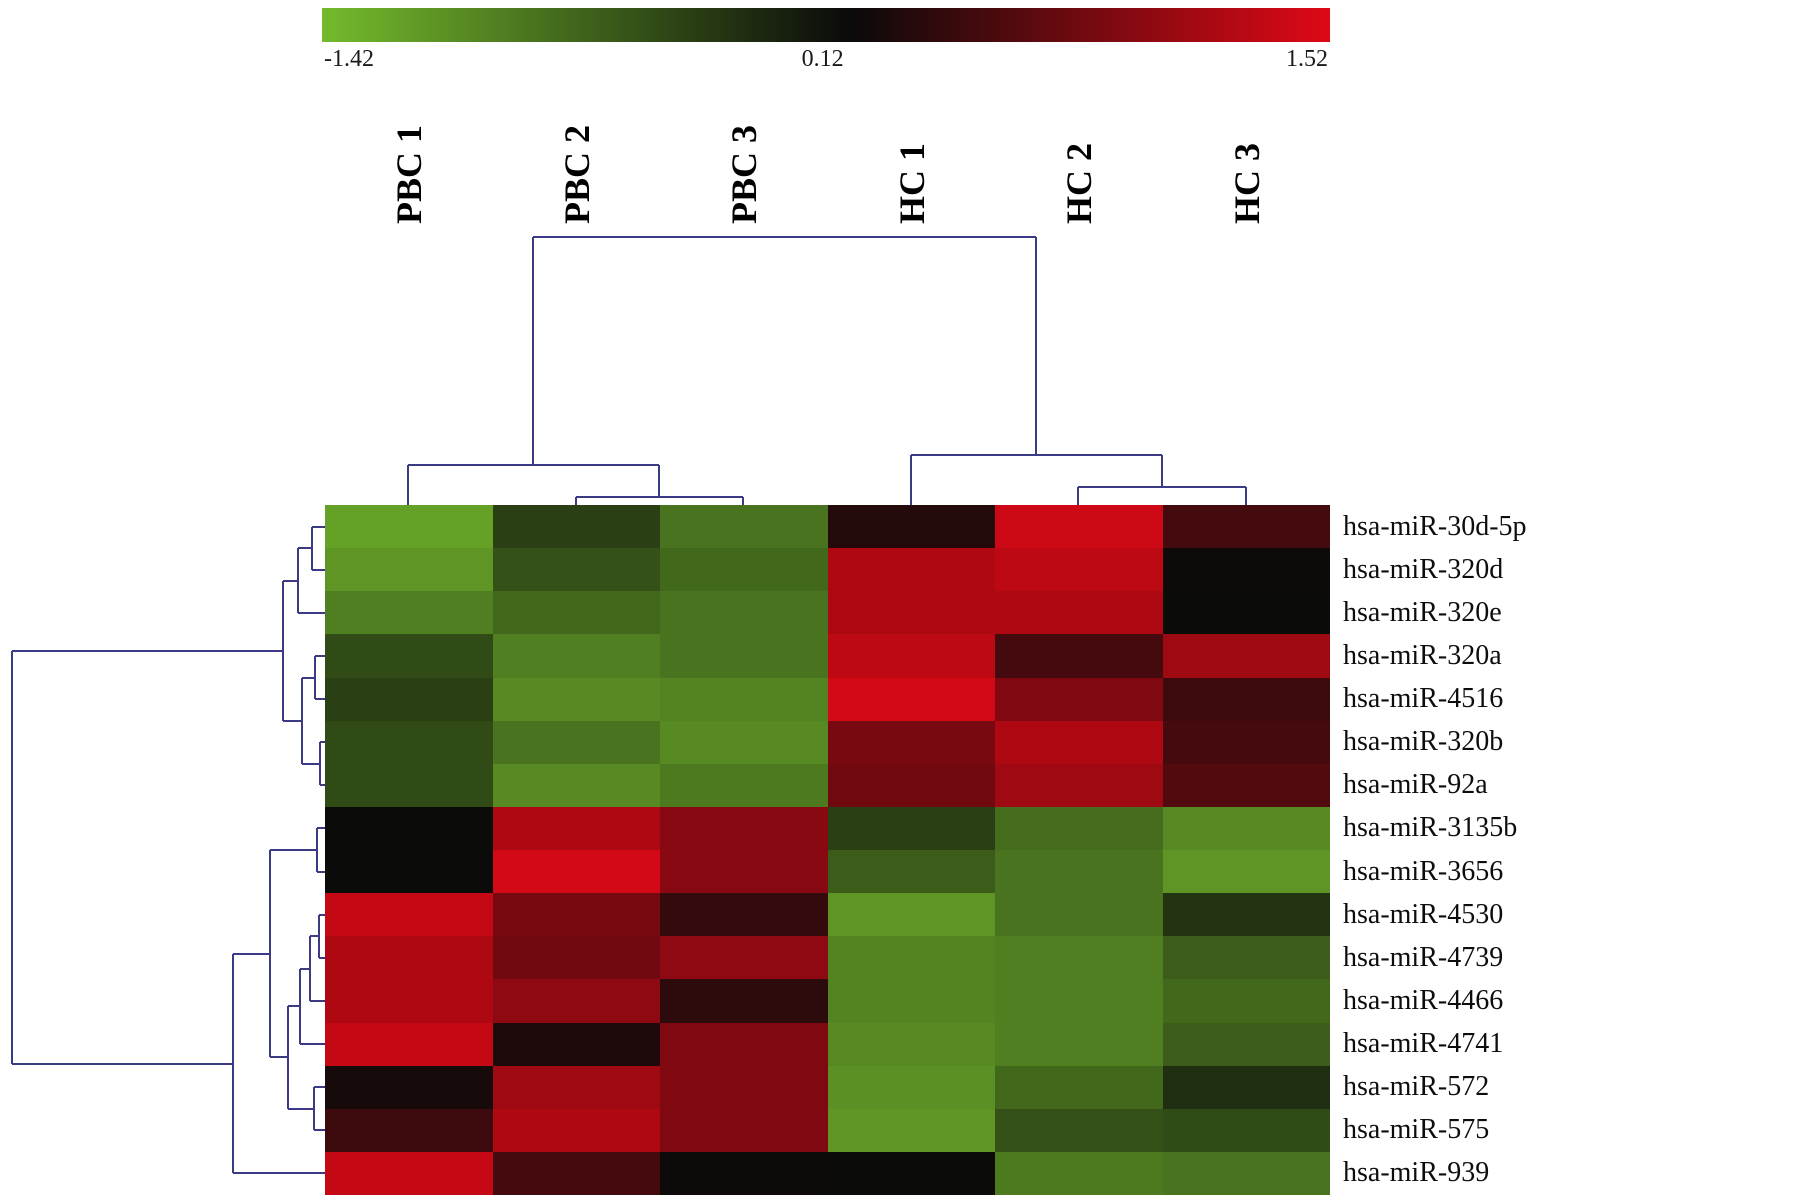 The height and width of the screenshot is (1201, 1795). Describe the element at coordinates (1423, 742) in the screenshot. I see `row-label: hsa-miR-320b` at that location.